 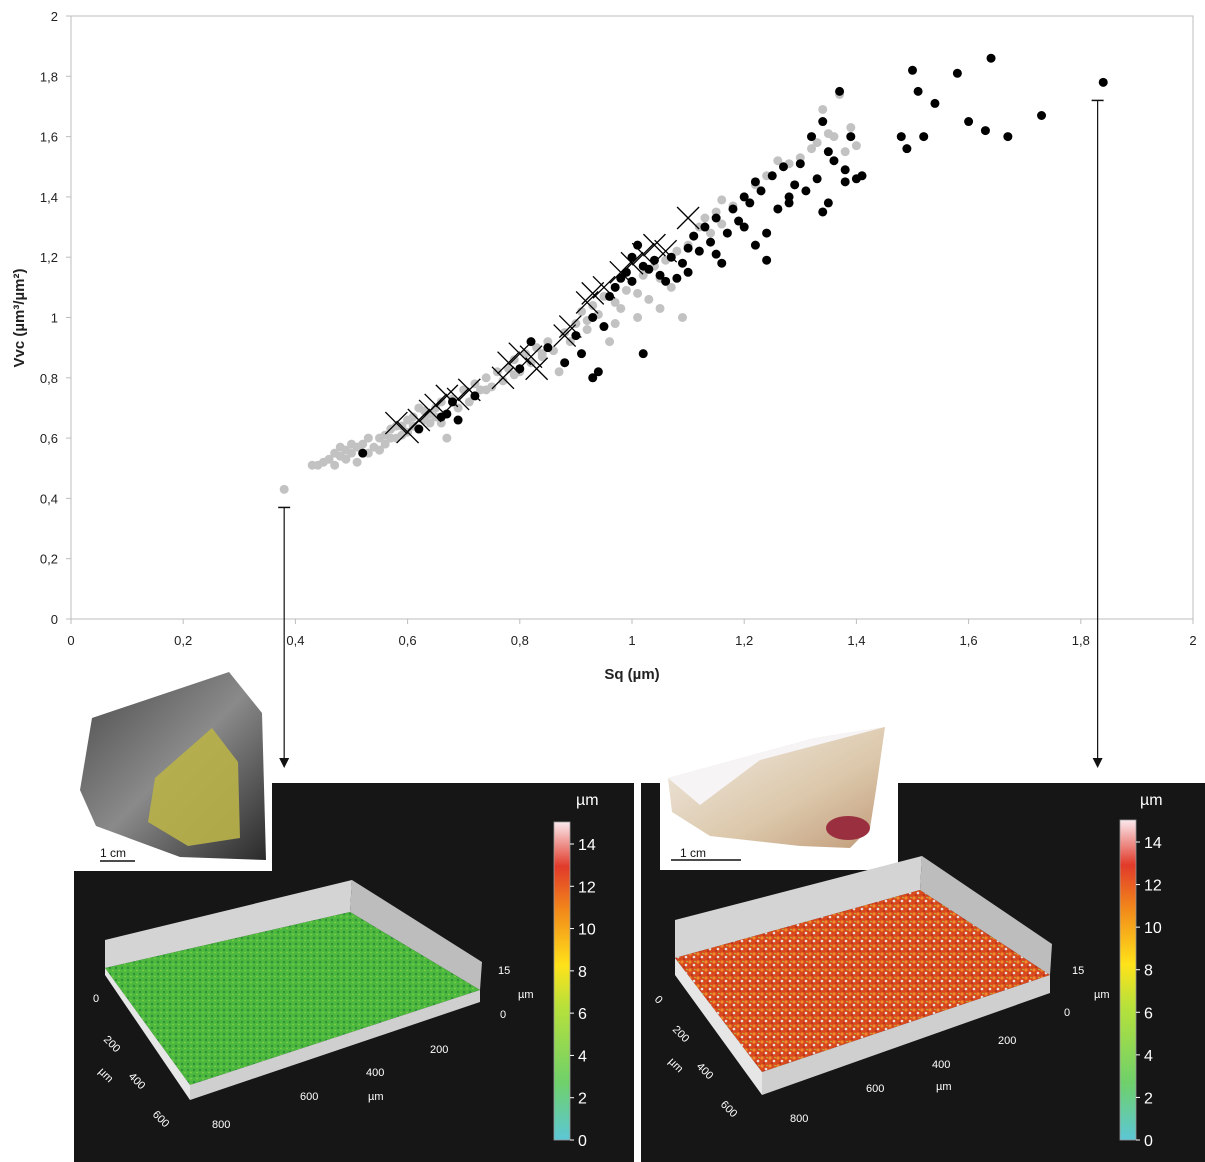 I want to click on y-tick-label: 0,4, so click(x=49, y=498).